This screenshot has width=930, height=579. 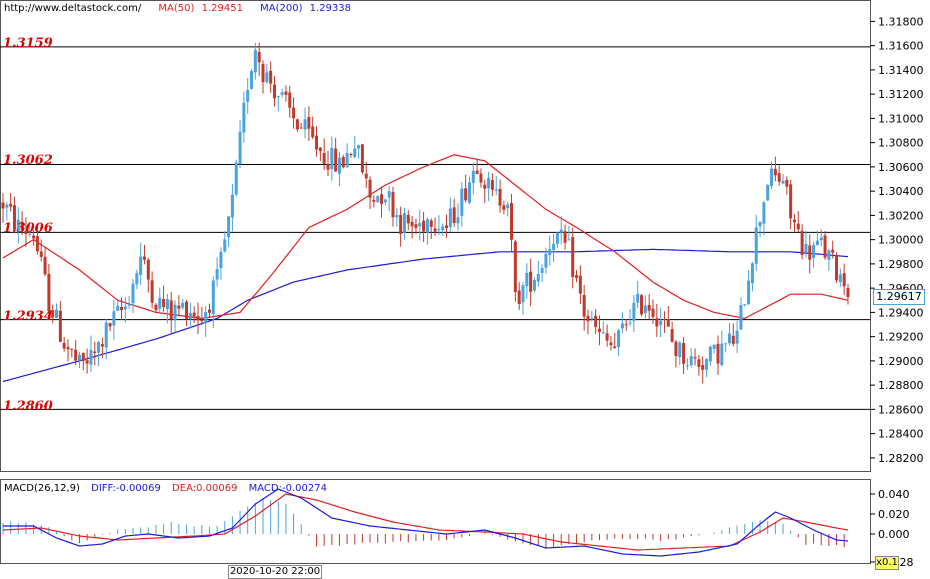 I want to click on source-url: http://www.deltastock.com/, so click(x=73, y=8).